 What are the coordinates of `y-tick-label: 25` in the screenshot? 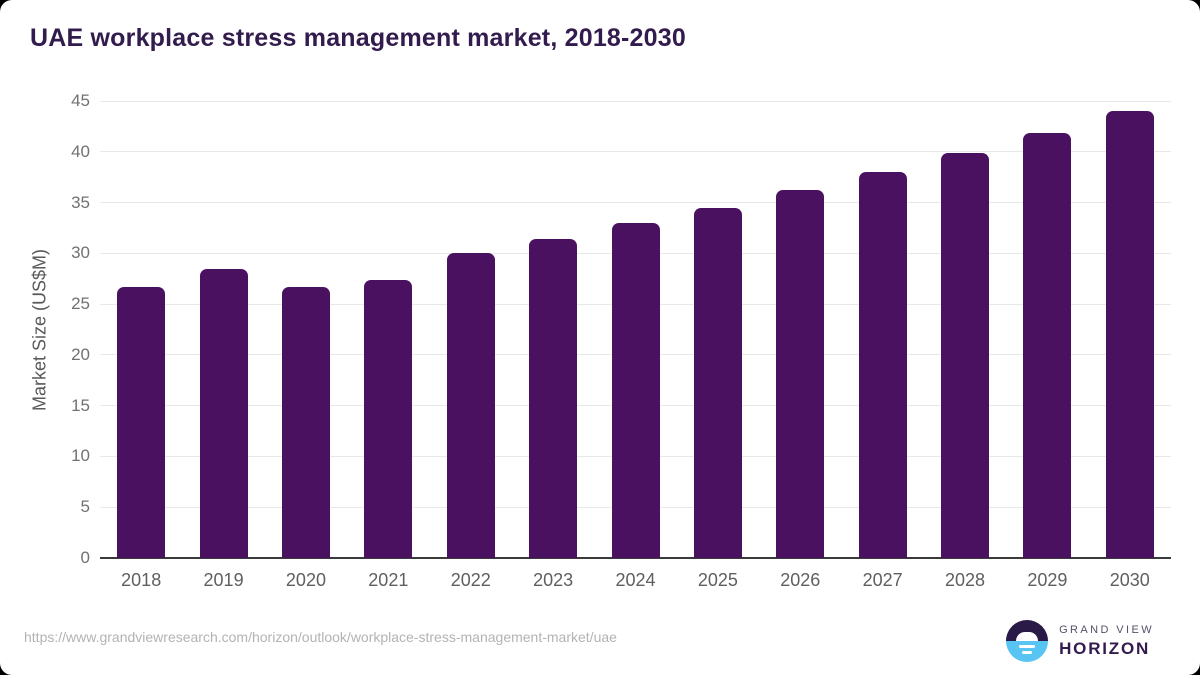 It's located at (80, 304).